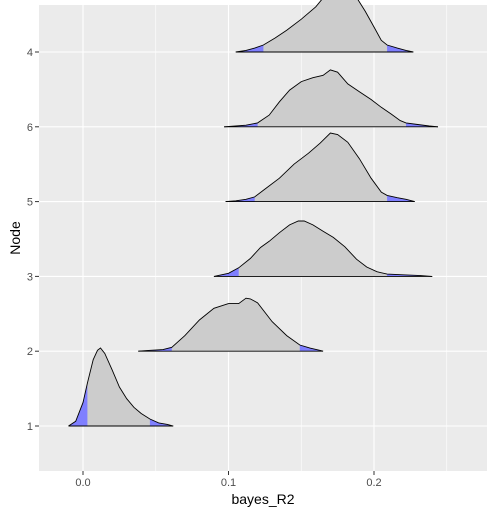 Image resolution: width=494 pixels, height=515 pixels. What do you see at coordinates (82, 483) in the screenshot?
I see `x-tick-label: 0.0` at bounding box center [82, 483].